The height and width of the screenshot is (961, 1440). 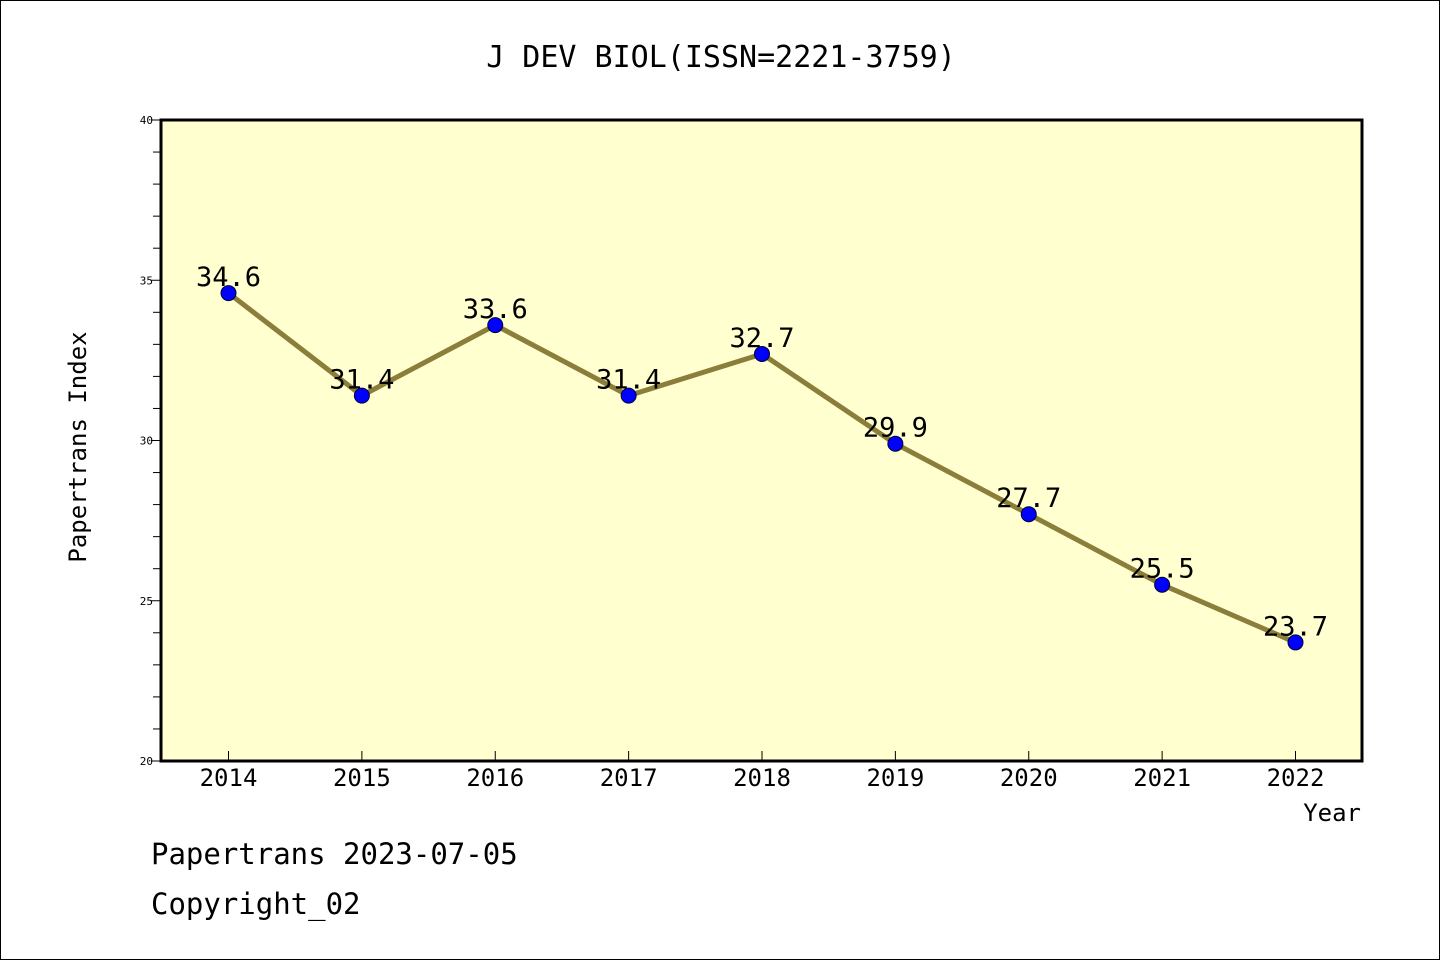 I want to click on x-tick-label: 2022, so click(x=1296, y=778).